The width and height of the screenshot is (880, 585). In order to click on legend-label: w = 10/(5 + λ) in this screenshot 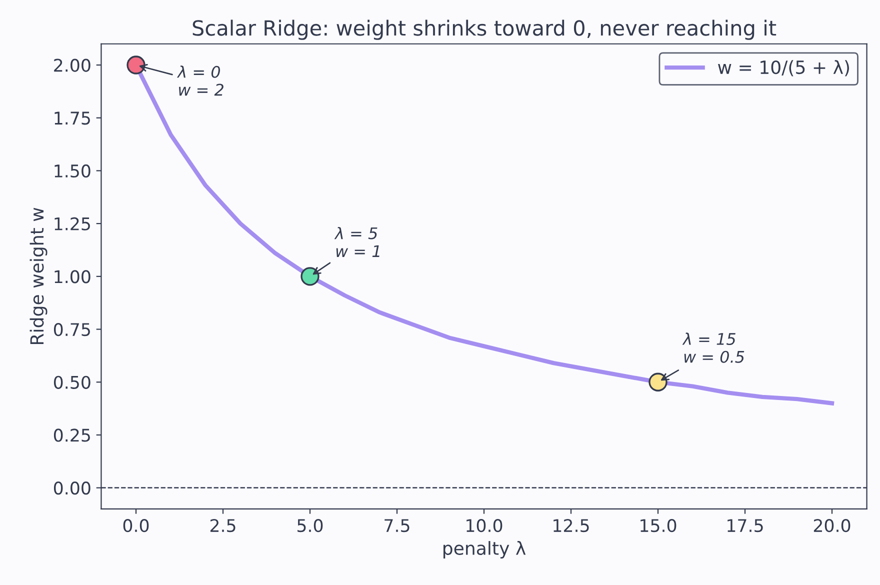, I will do `click(783, 68)`.